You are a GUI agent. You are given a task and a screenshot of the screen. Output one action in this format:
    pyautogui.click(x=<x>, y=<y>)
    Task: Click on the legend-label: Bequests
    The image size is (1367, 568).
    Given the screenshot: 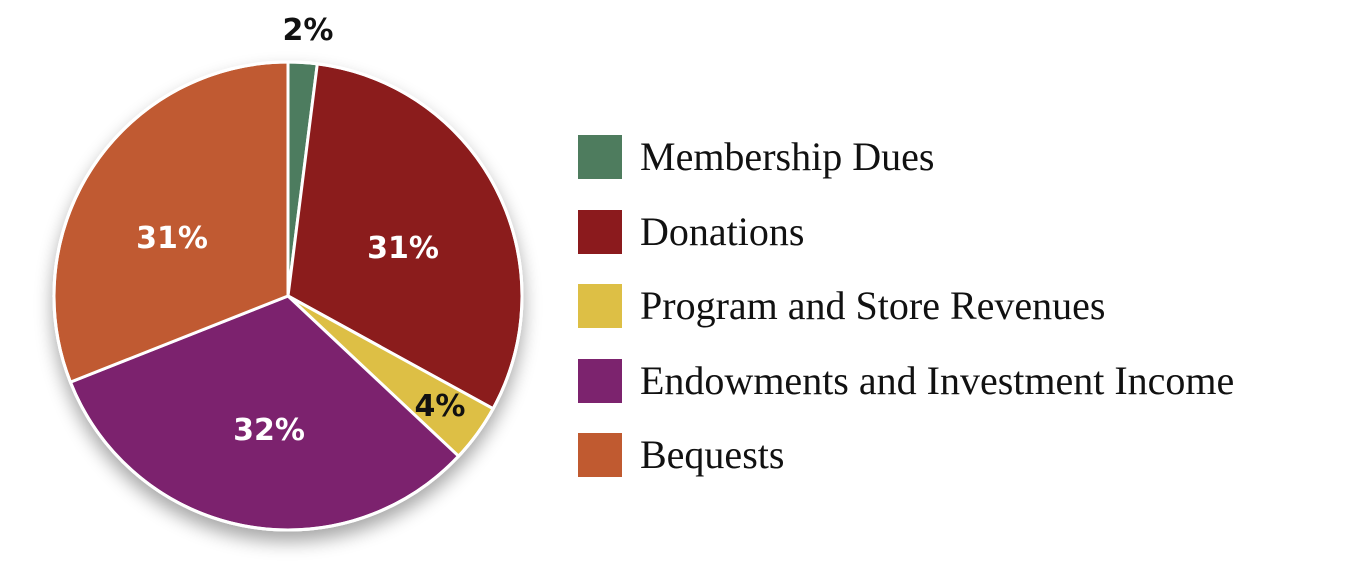 What is the action you would take?
    pyautogui.click(x=712, y=455)
    